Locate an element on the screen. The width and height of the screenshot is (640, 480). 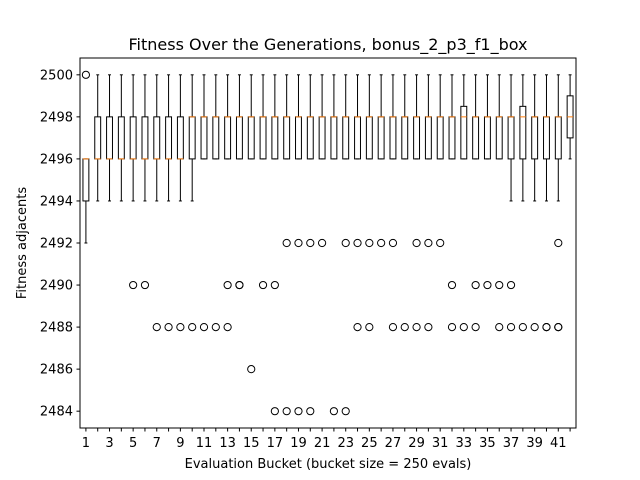
x-tick-label: 27 is located at coordinates (393, 443).